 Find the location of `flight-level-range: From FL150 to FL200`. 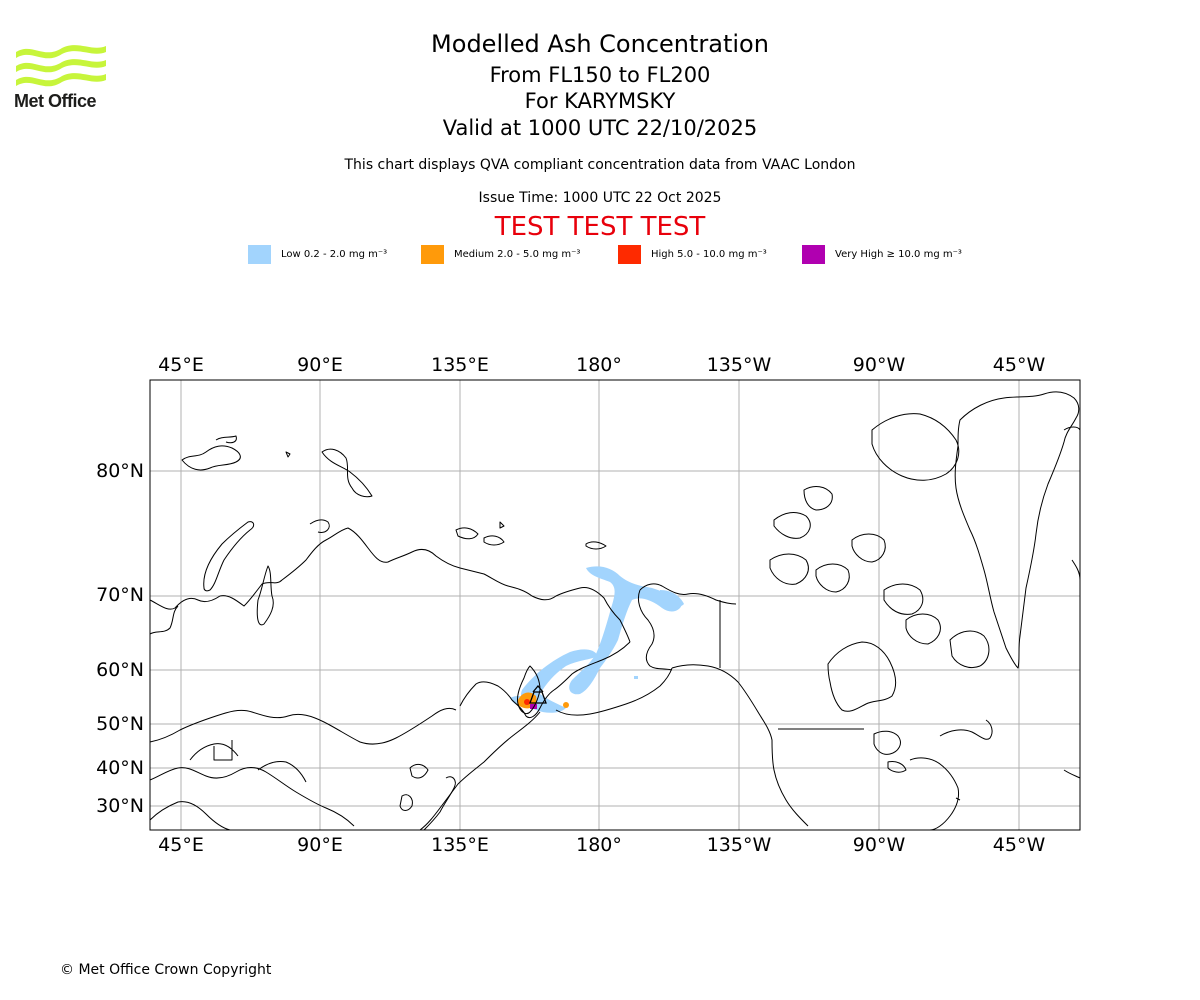

flight-level-range: From FL150 to FL200 is located at coordinates (600, 75).